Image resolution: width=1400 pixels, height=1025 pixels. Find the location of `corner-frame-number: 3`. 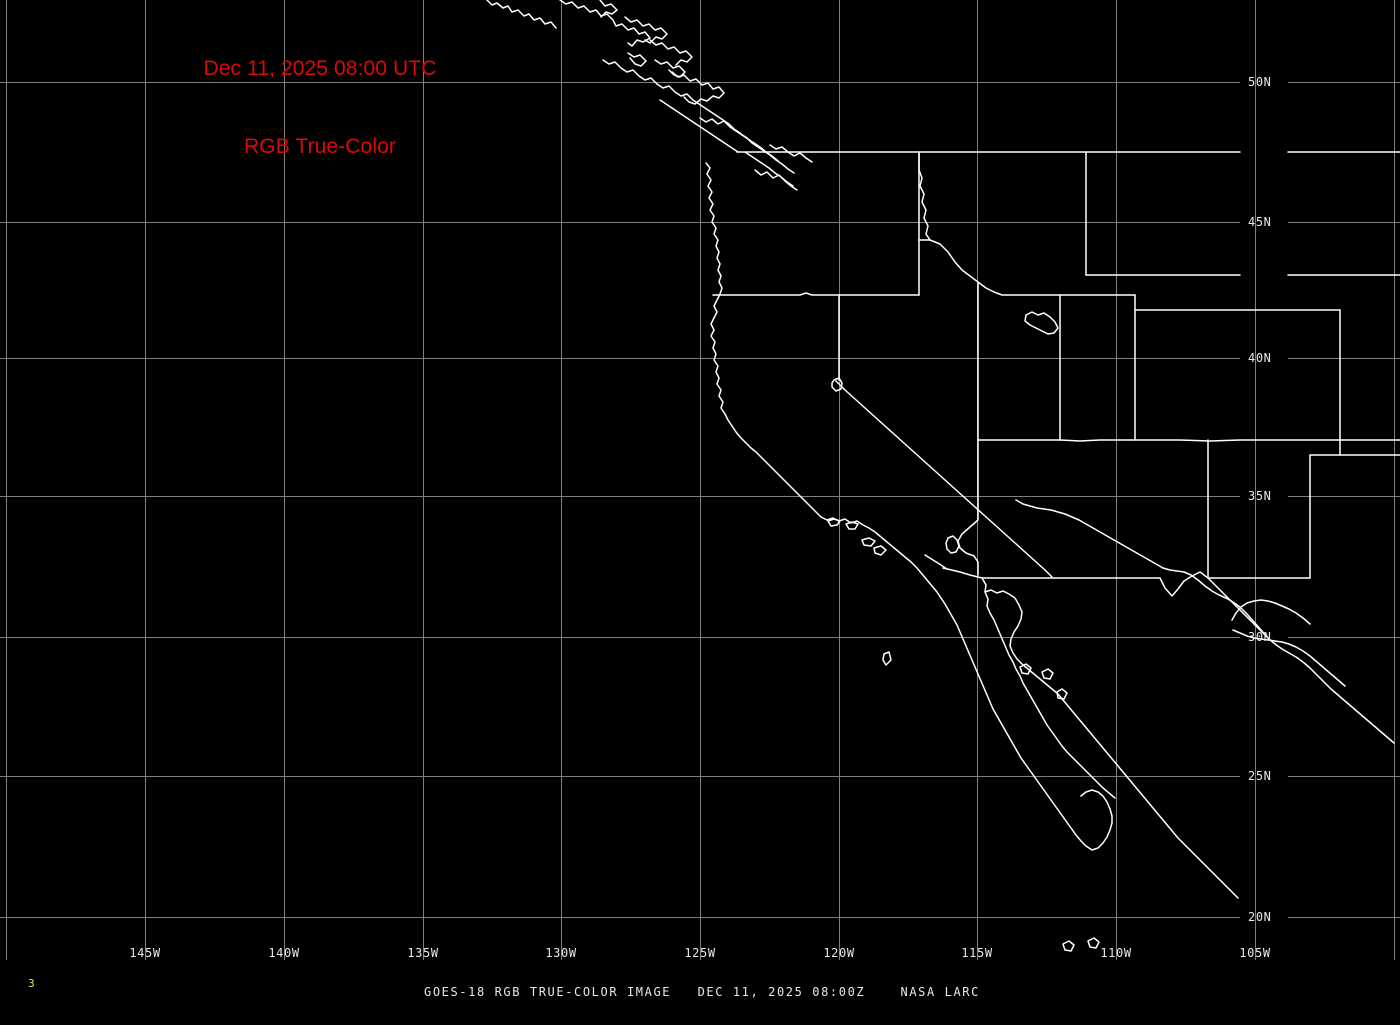

corner-frame-number: 3 is located at coordinates (31, 983).